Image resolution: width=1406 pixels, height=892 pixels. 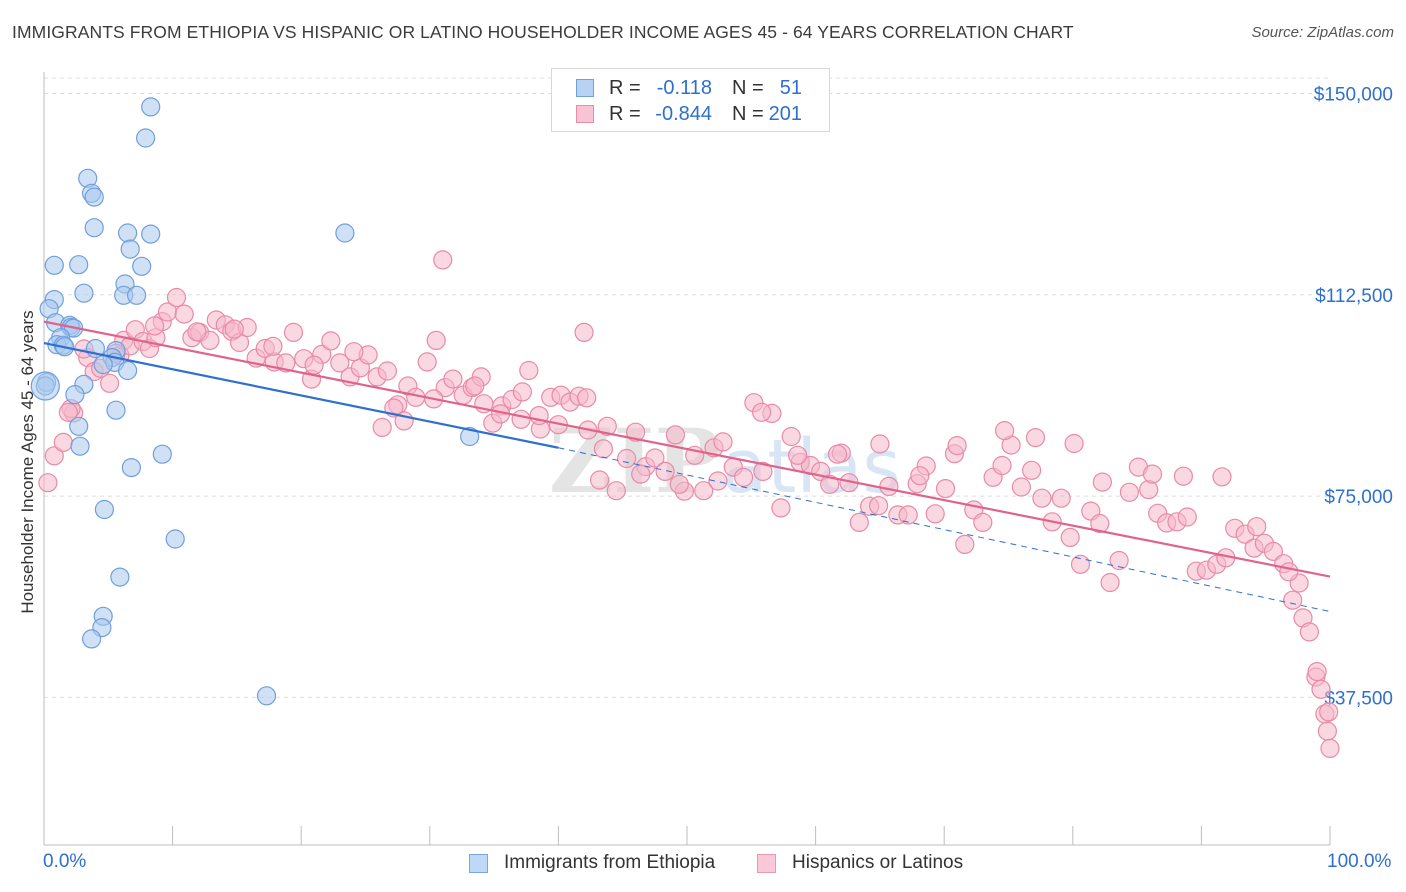 I want to click on bottom-legend-label-hispanic: Hispanics or Latinos, so click(x=878, y=862).